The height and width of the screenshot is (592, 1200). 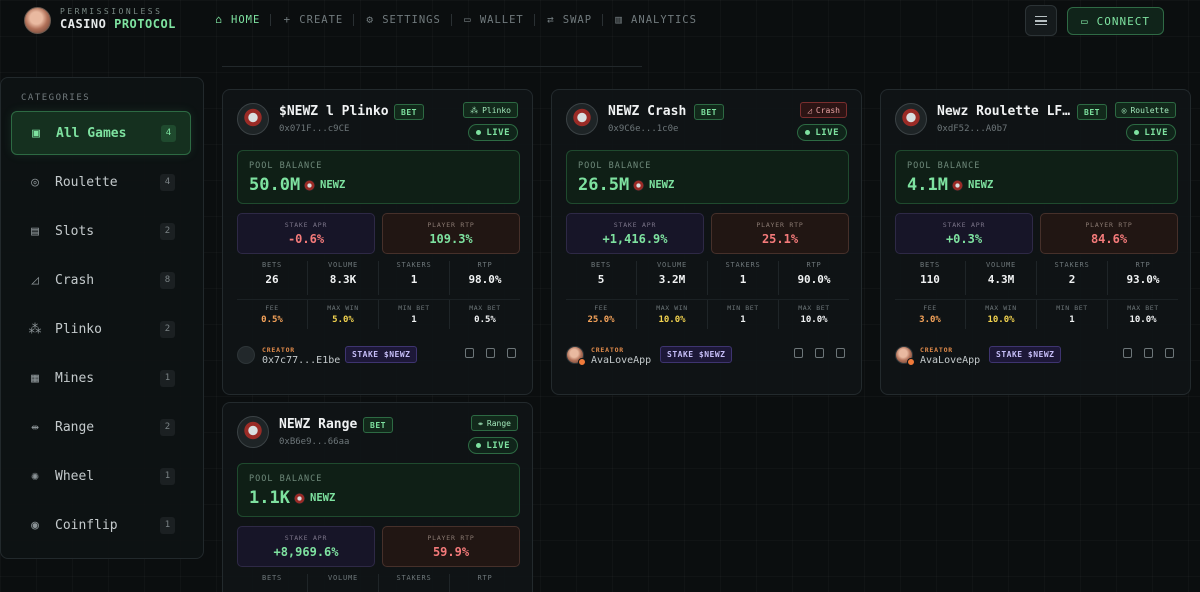 What do you see at coordinates (272, 278) in the screenshot?
I see `stat-bets: BETS 26` at bounding box center [272, 278].